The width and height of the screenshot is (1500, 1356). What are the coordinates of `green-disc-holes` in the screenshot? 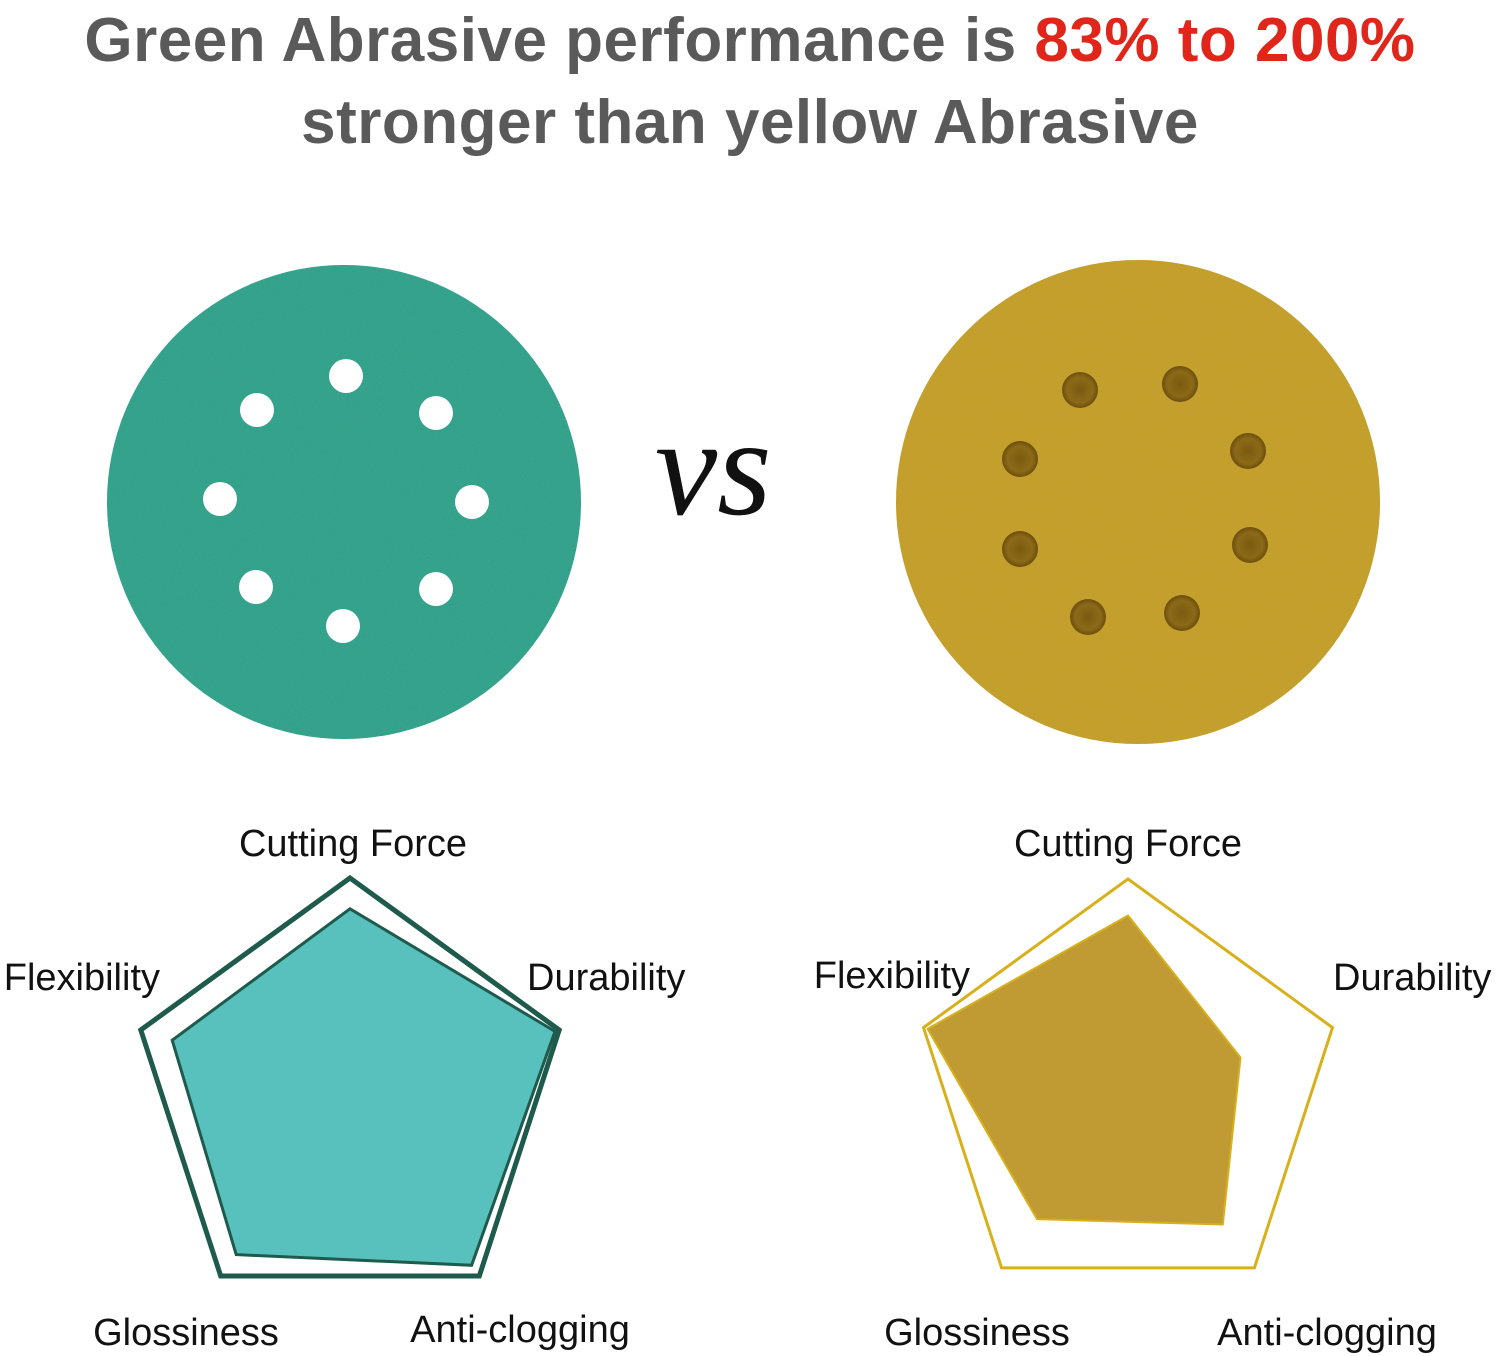 It's located at (346, 501).